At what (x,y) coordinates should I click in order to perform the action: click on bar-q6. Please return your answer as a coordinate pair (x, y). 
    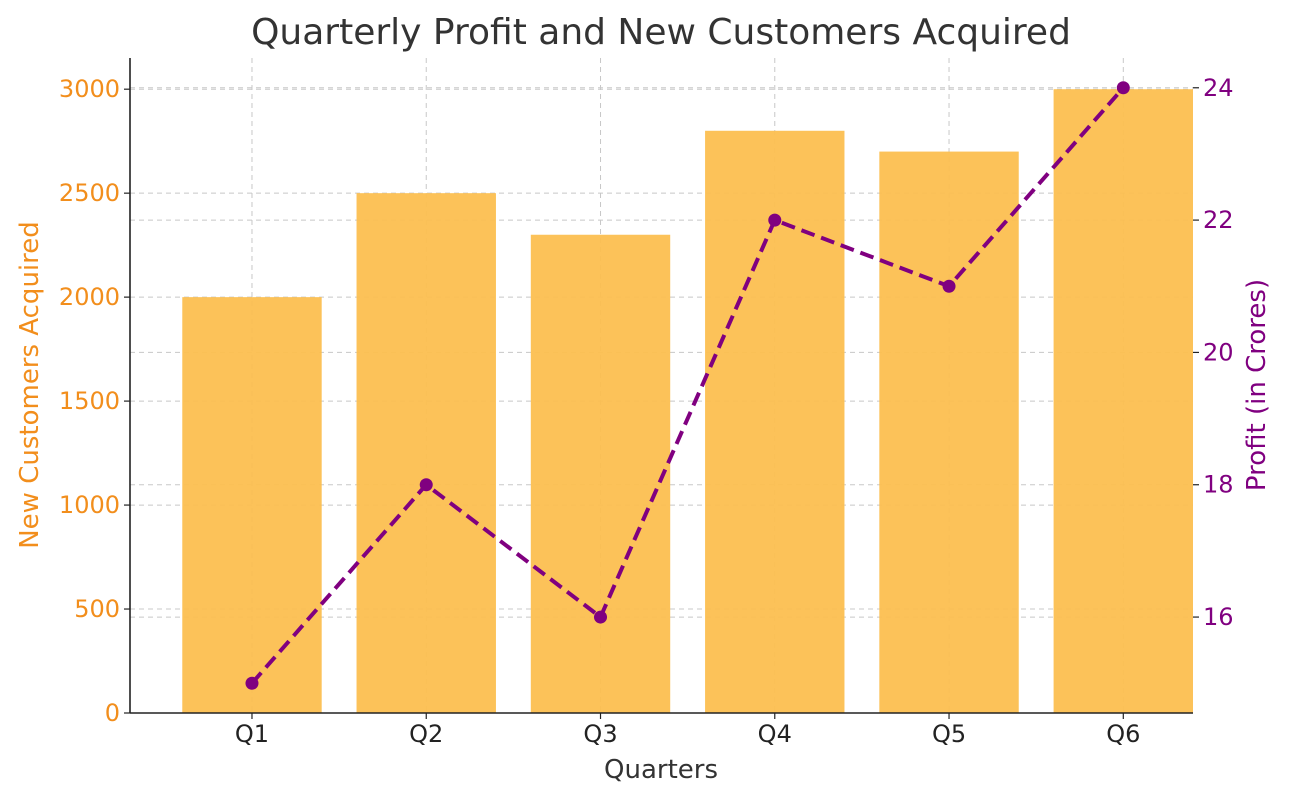
    Looking at the image, I should click on (1123, 401).